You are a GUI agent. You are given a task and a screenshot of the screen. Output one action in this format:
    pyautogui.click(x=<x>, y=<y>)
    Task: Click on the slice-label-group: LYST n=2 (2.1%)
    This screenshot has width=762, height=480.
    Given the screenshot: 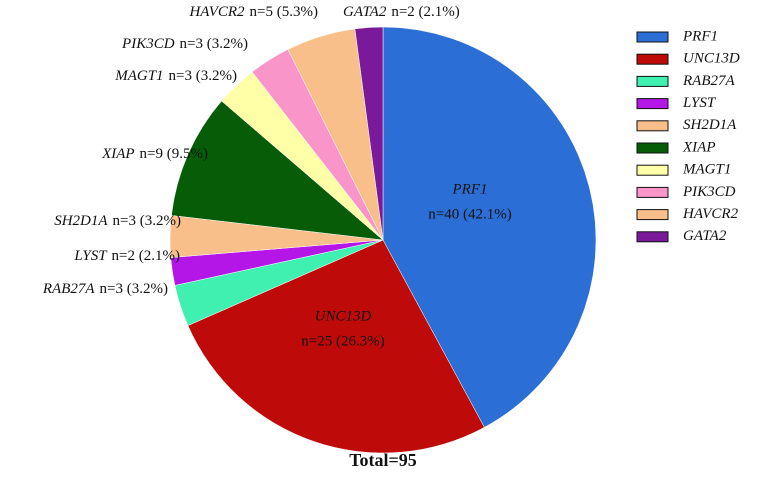 What is the action you would take?
    pyautogui.click(x=126, y=256)
    